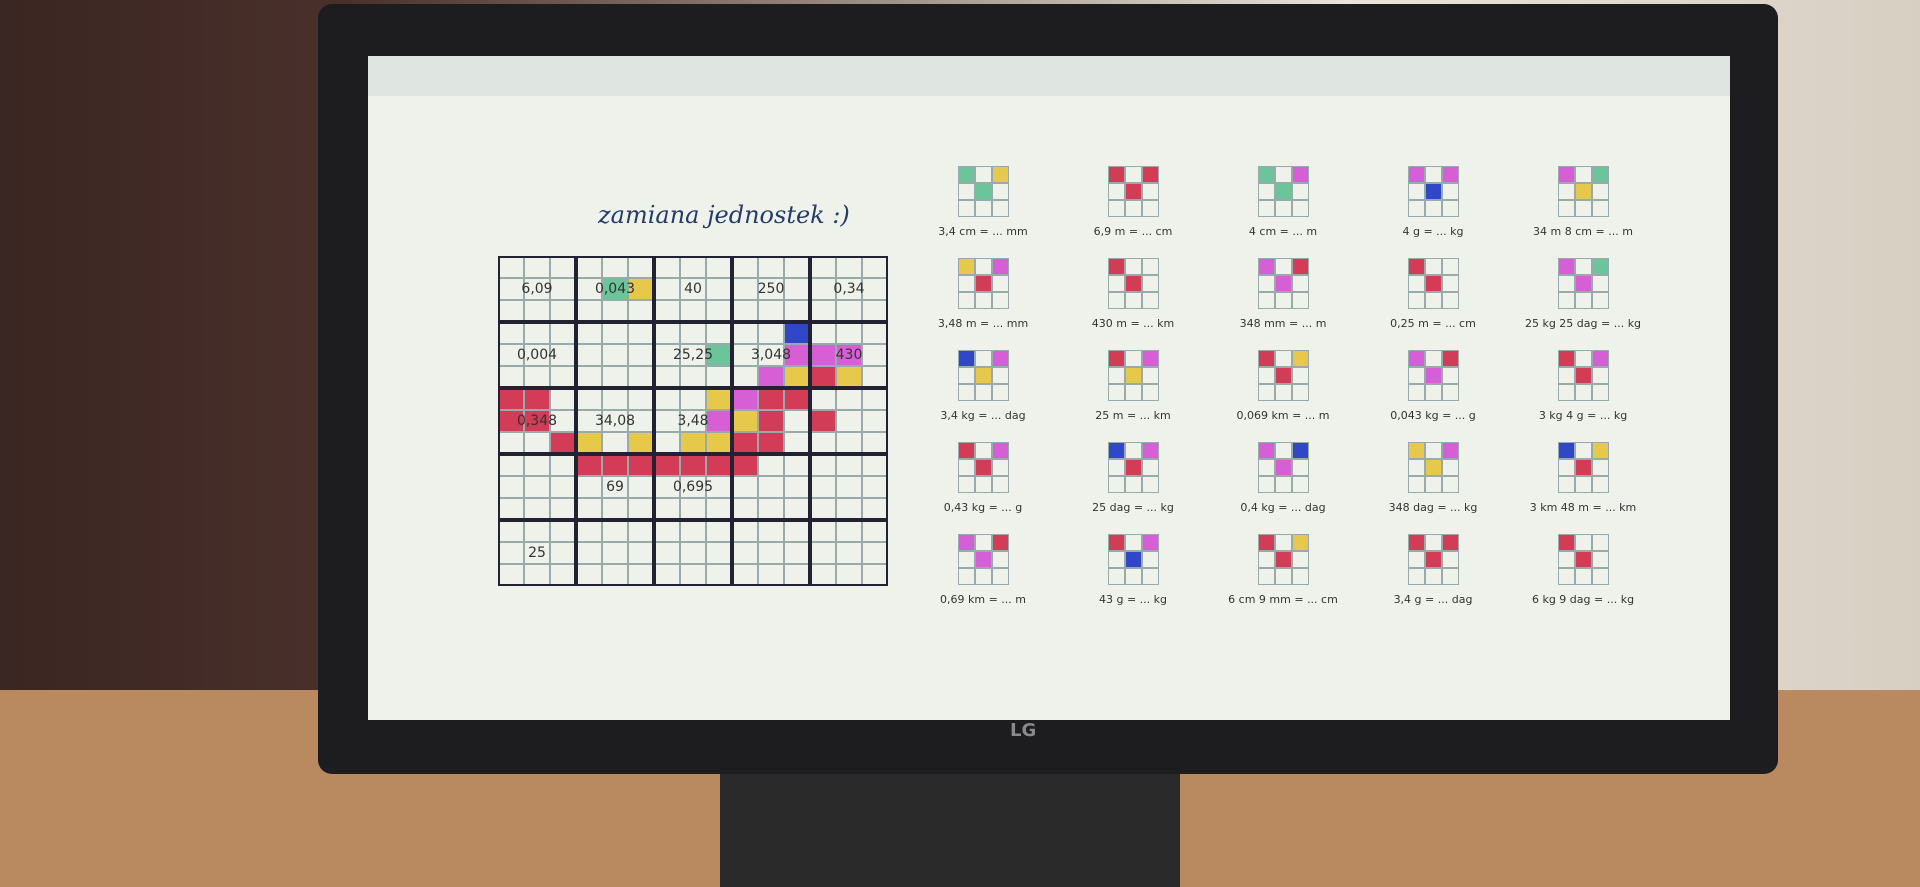 The height and width of the screenshot is (887, 1920). I want to click on piece-label: 6 cm 9 mm = ... cm, so click(1283, 599).